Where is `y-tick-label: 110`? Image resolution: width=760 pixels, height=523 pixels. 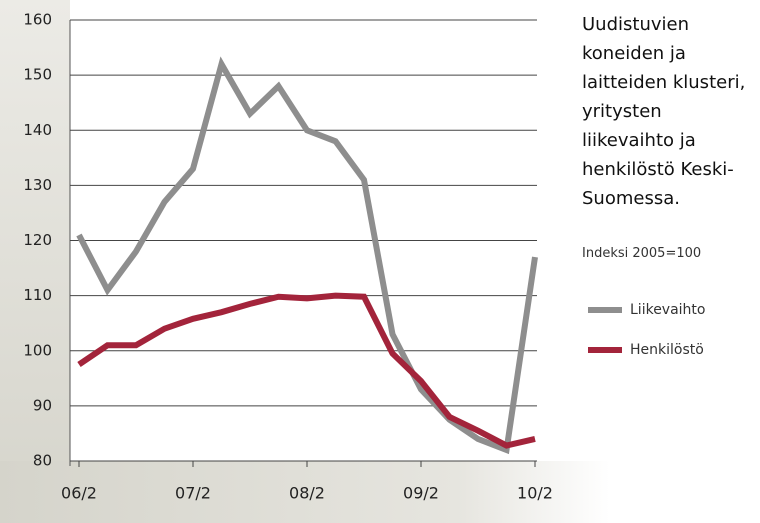
y-tick-label: 110 is located at coordinates (37, 295).